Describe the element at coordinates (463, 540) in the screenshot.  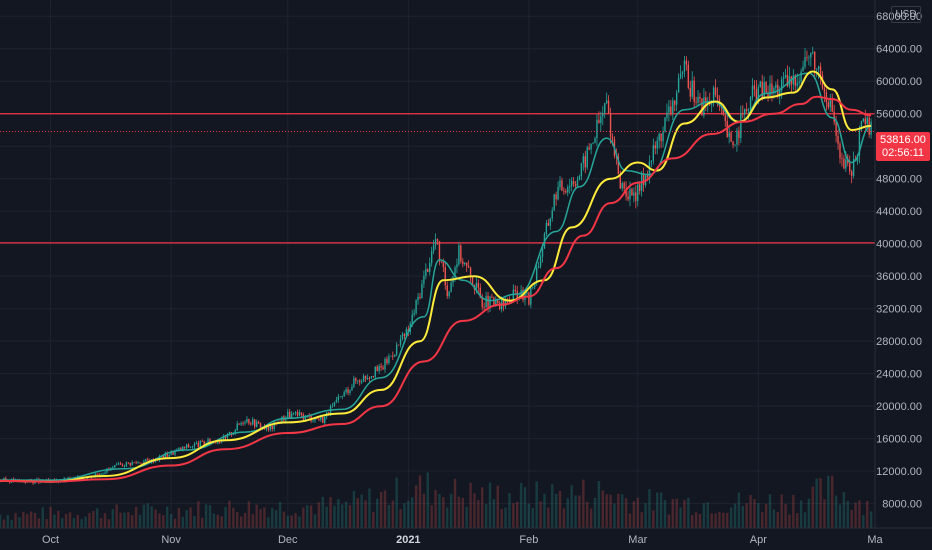
I see `time-axis: Oct Nov Dec 2021 Feb Mar Apr Ma` at that location.